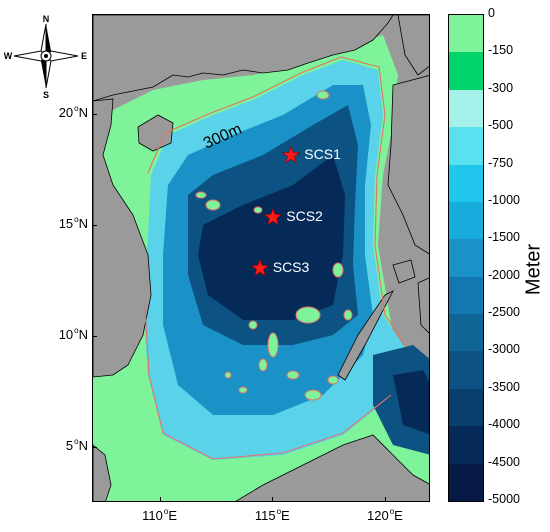  I want to click on land-mindoro, so click(404, 271).